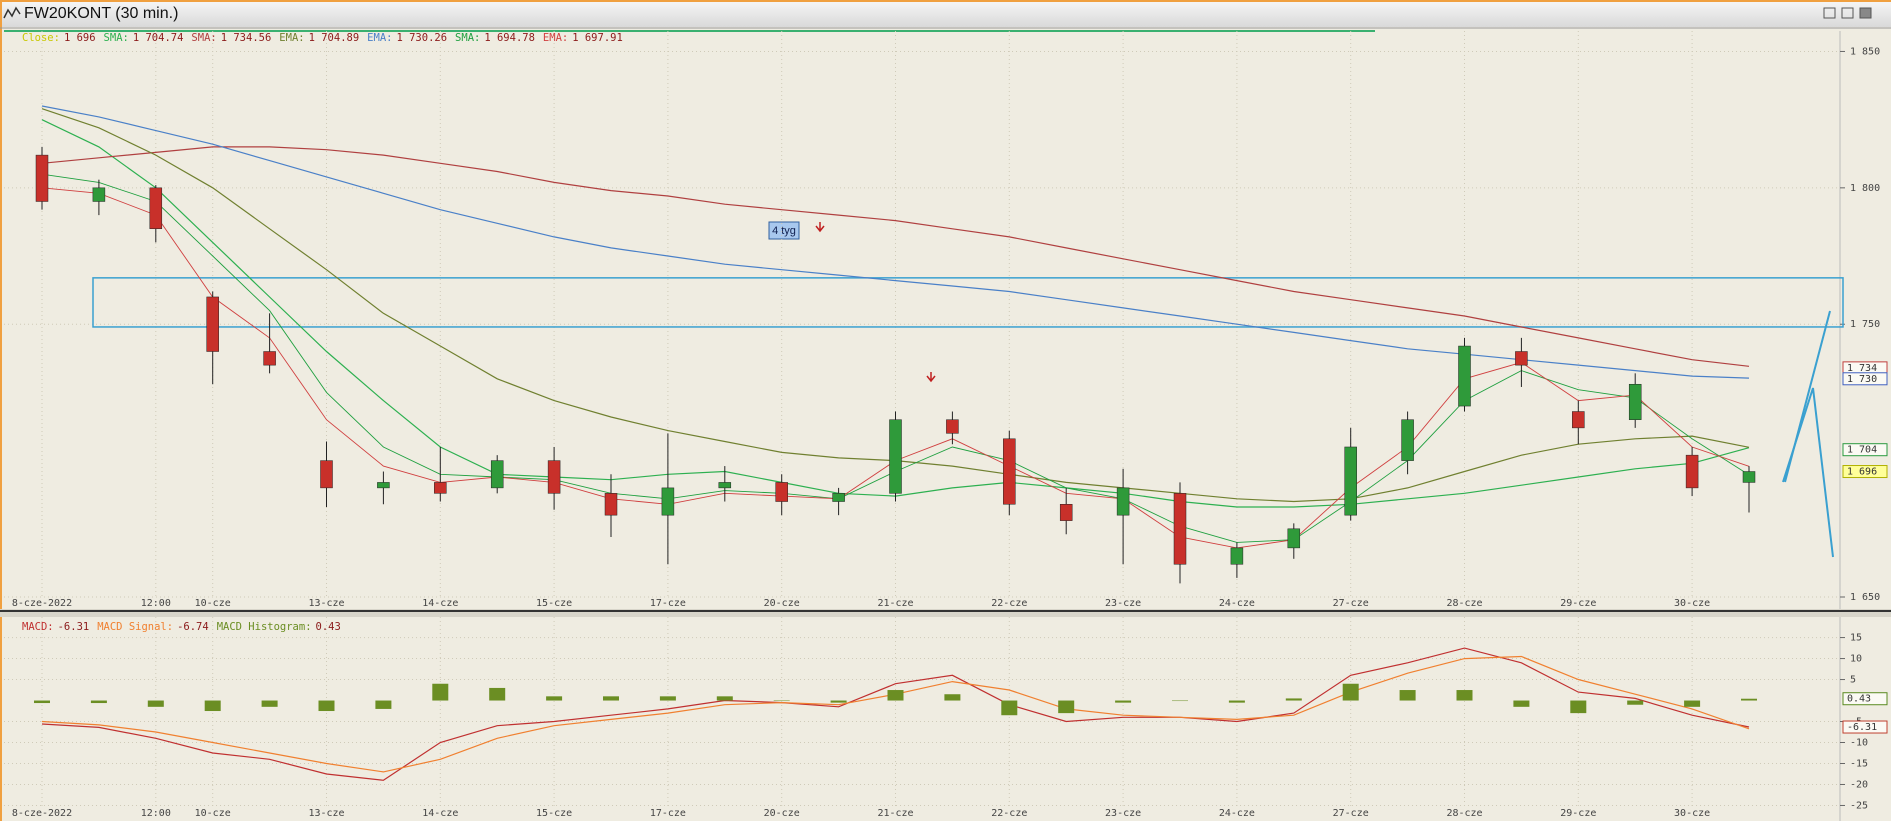 Image resolution: width=1891 pixels, height=821 pixels. I want to click on legend-value: 0.43, so click(328, 627).